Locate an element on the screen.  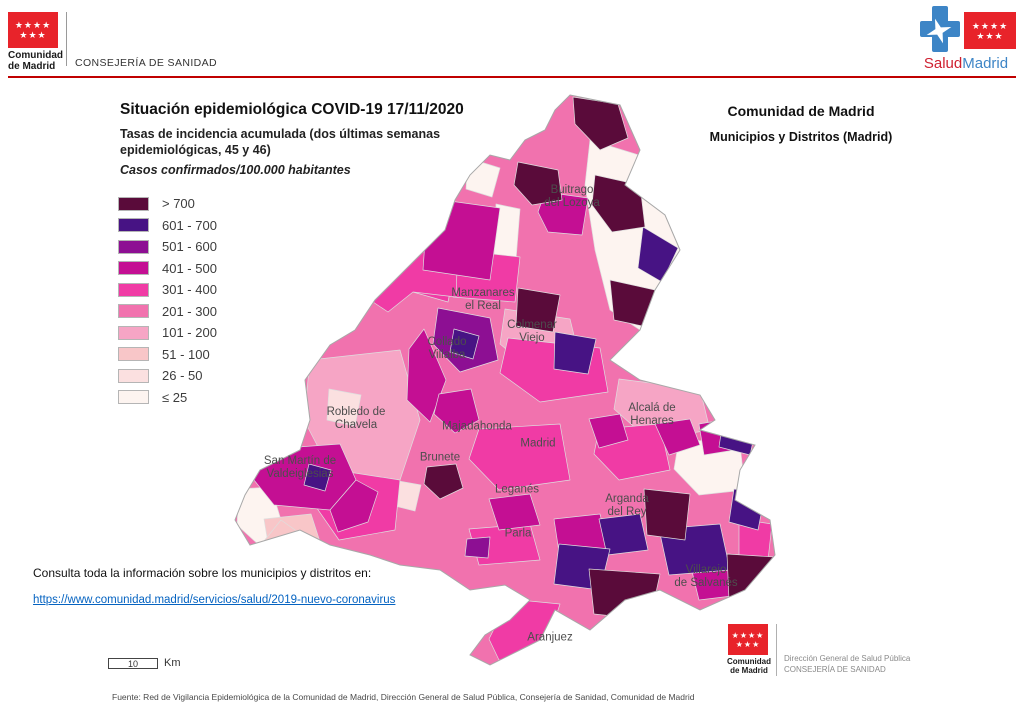
map-label-parla: Parla is located at coordinates (518, 533).